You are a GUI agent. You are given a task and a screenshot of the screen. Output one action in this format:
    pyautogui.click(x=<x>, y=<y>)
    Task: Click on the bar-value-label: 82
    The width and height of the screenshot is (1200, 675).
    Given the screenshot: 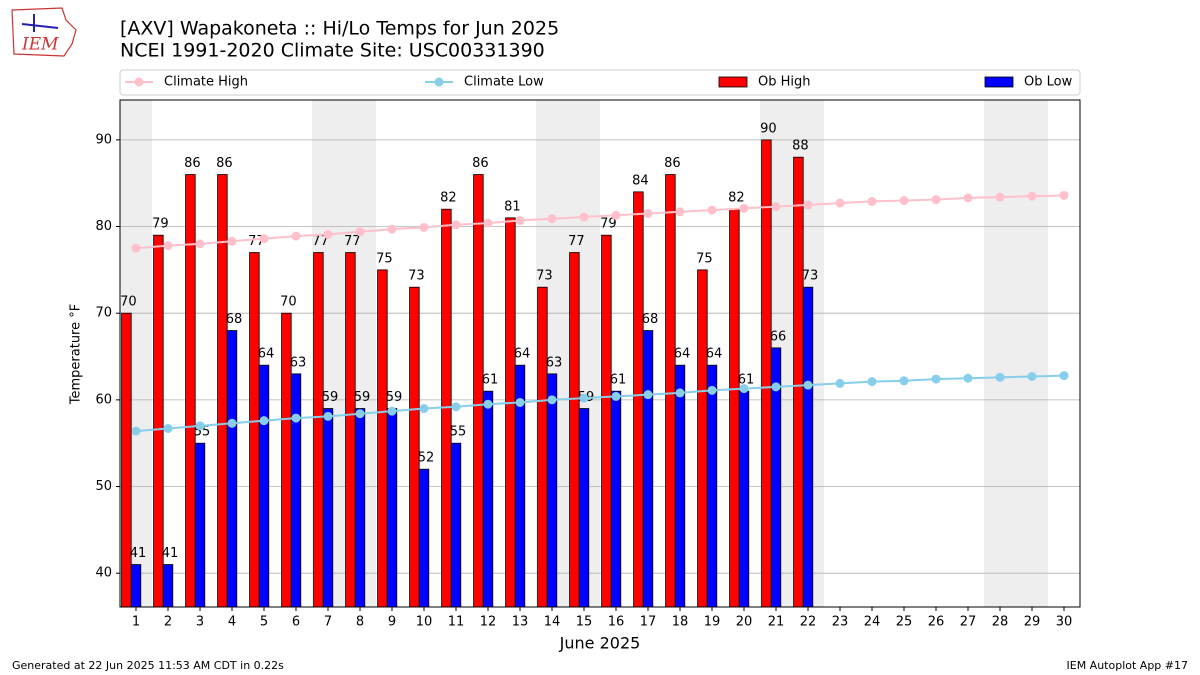 What is the action you would take?
    pyautogui.click(x=736, y=198)
    